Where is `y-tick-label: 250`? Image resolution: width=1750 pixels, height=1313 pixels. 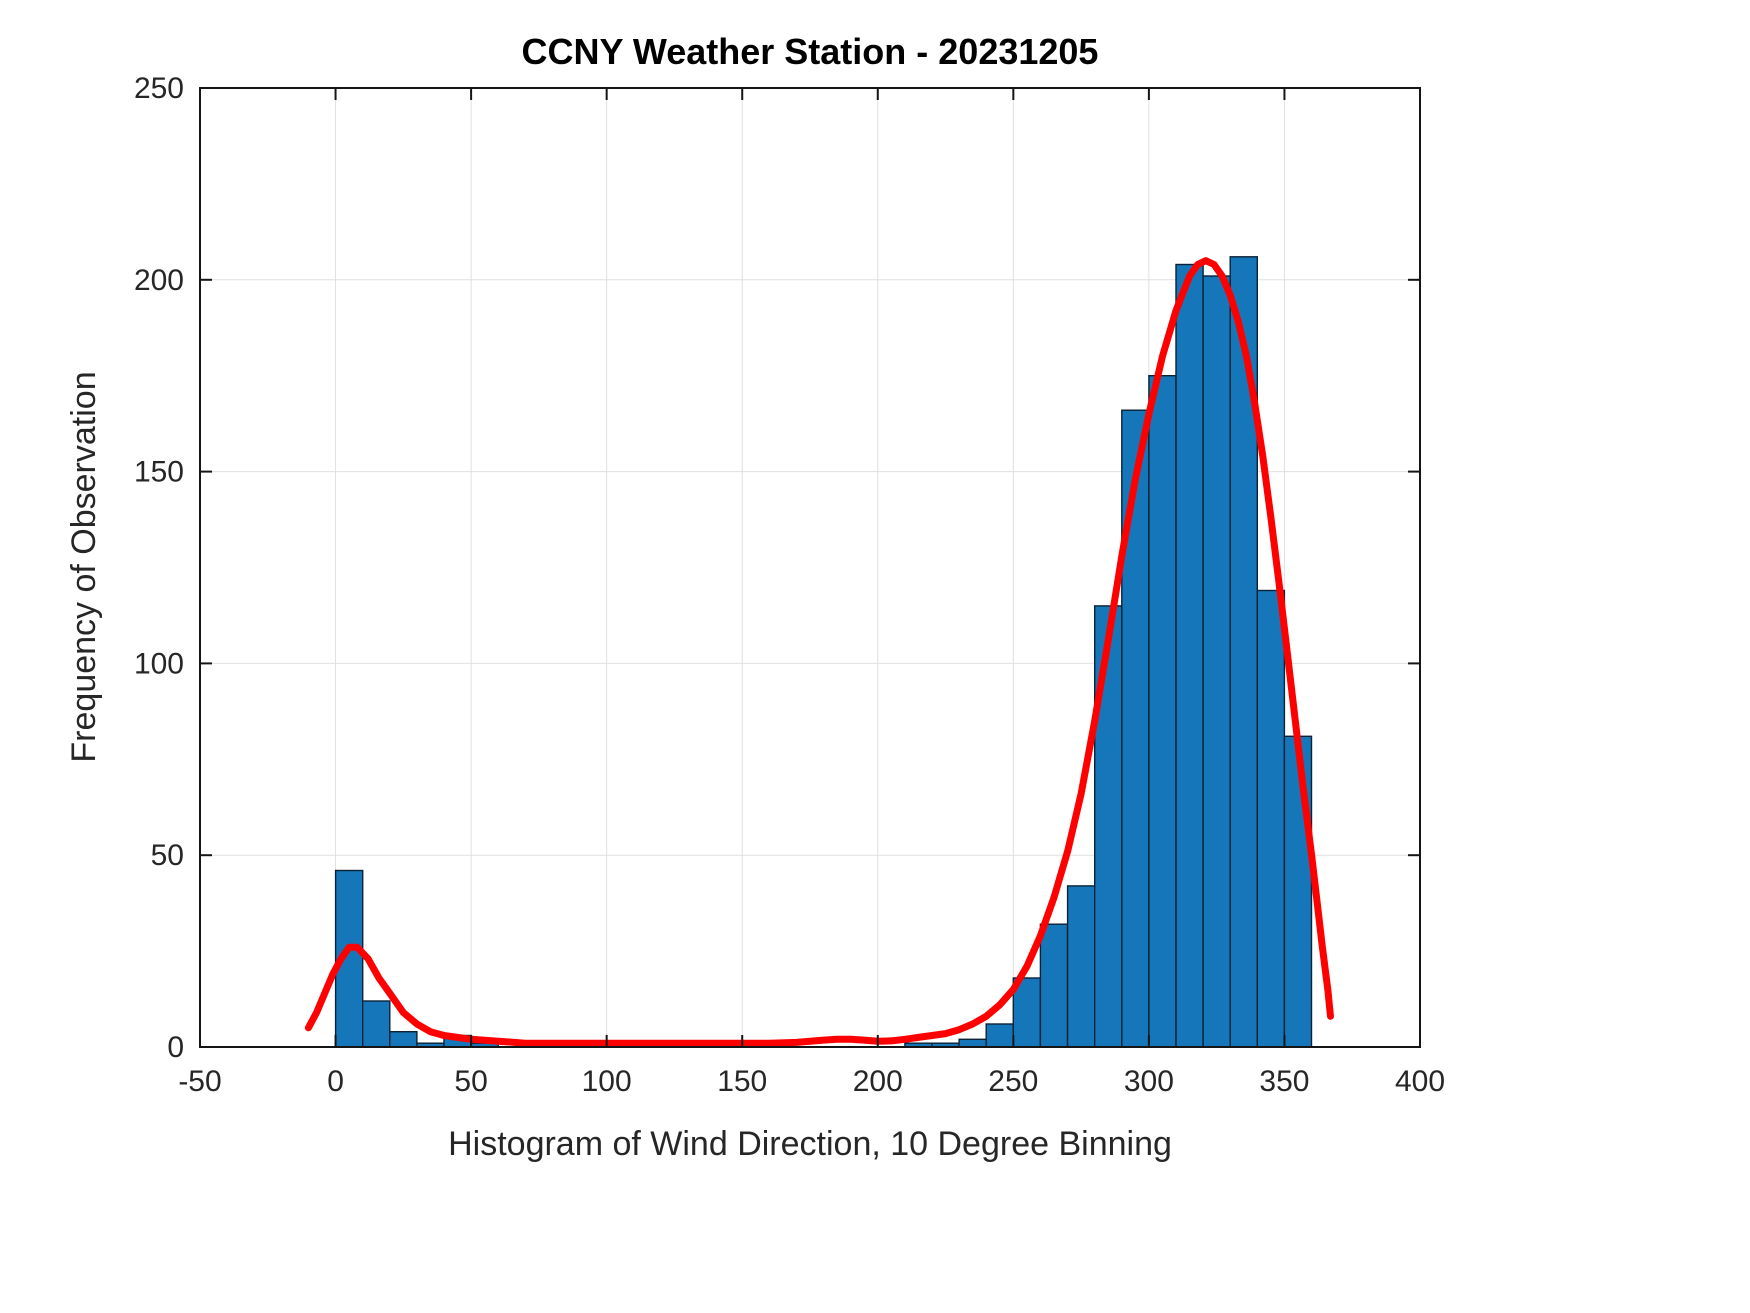
y-tick-label: 250 is located at coordinates (159, 88).